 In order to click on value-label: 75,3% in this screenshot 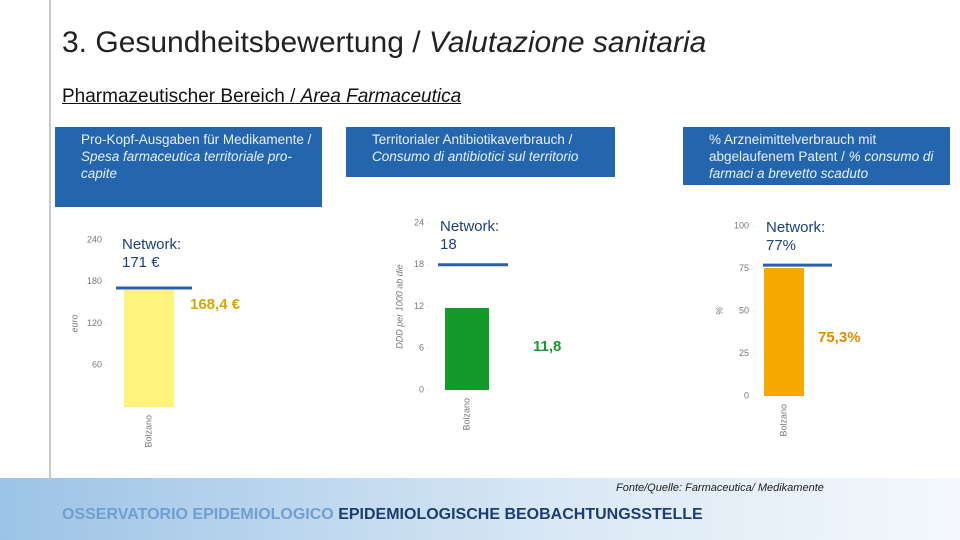, I will do `click(839, 337)`.